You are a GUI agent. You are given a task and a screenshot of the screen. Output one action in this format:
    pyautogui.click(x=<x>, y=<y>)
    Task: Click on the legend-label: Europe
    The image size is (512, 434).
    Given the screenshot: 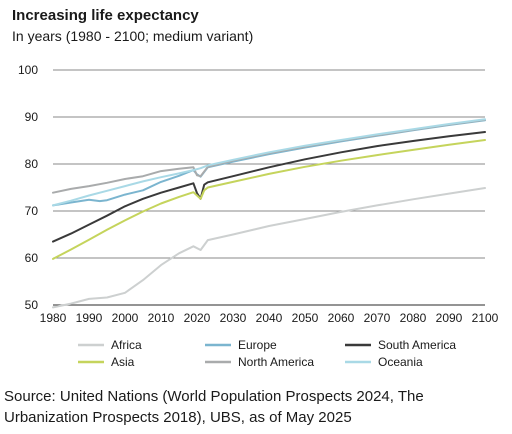 What is the action you would take?
    pyautogui.click(x=257, y=345)
    